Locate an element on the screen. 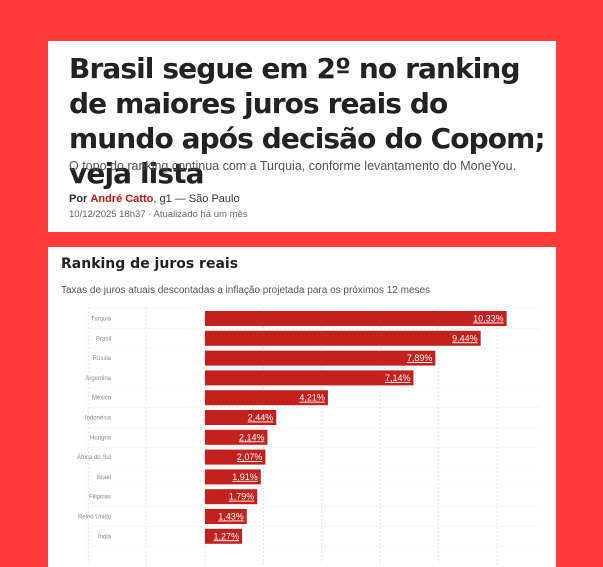 The image size is (603, 567). data-label: 9,44% is located at coordinates (465, 338).